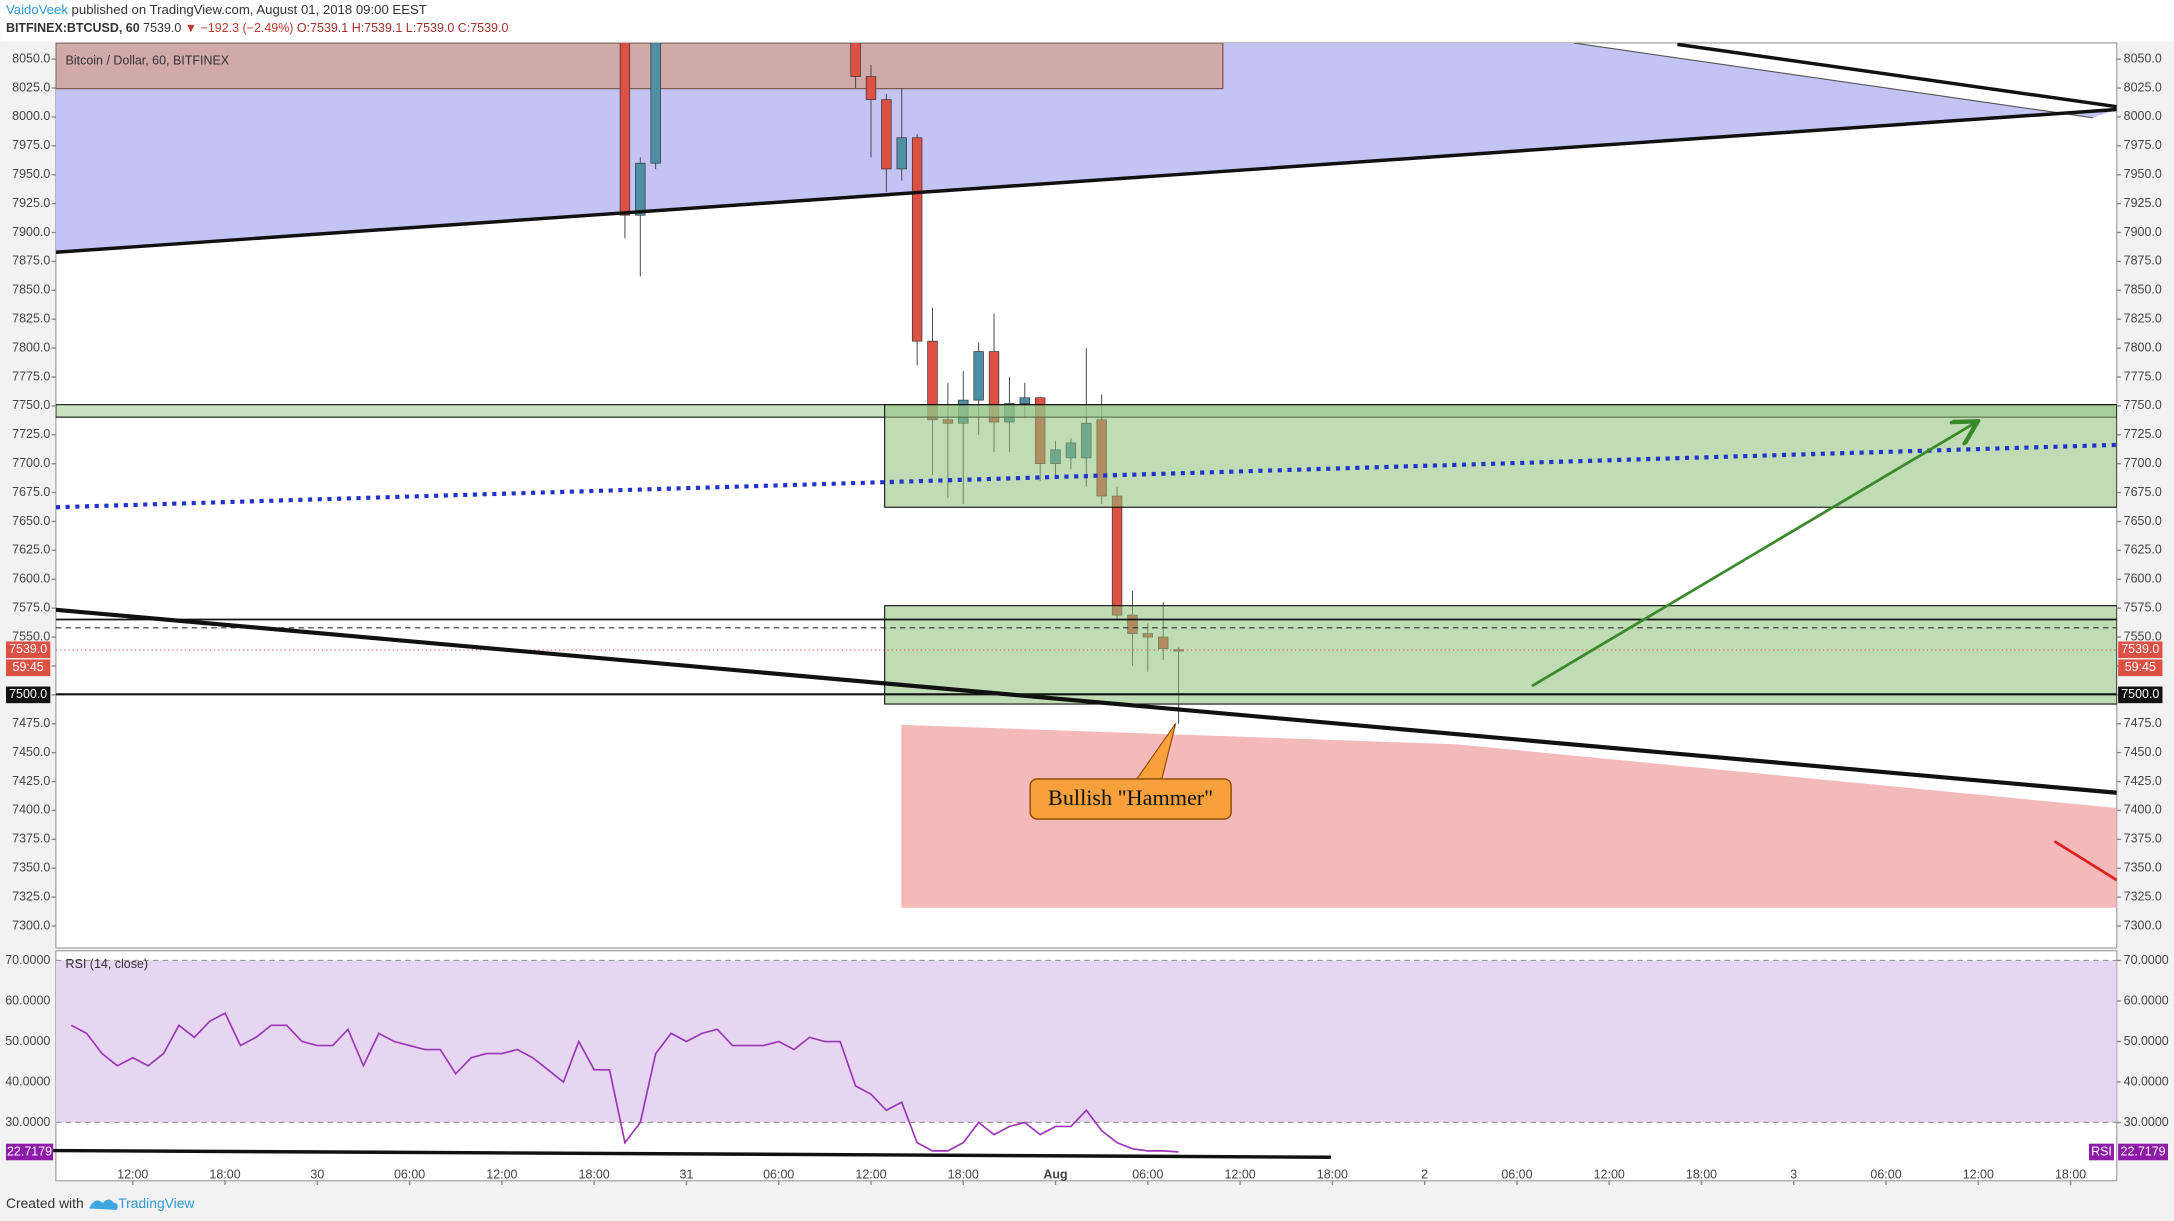 This screenshot has width=2174, height=1221. I want to click on y-tick-label: 7775.0, so click(2143, 376).